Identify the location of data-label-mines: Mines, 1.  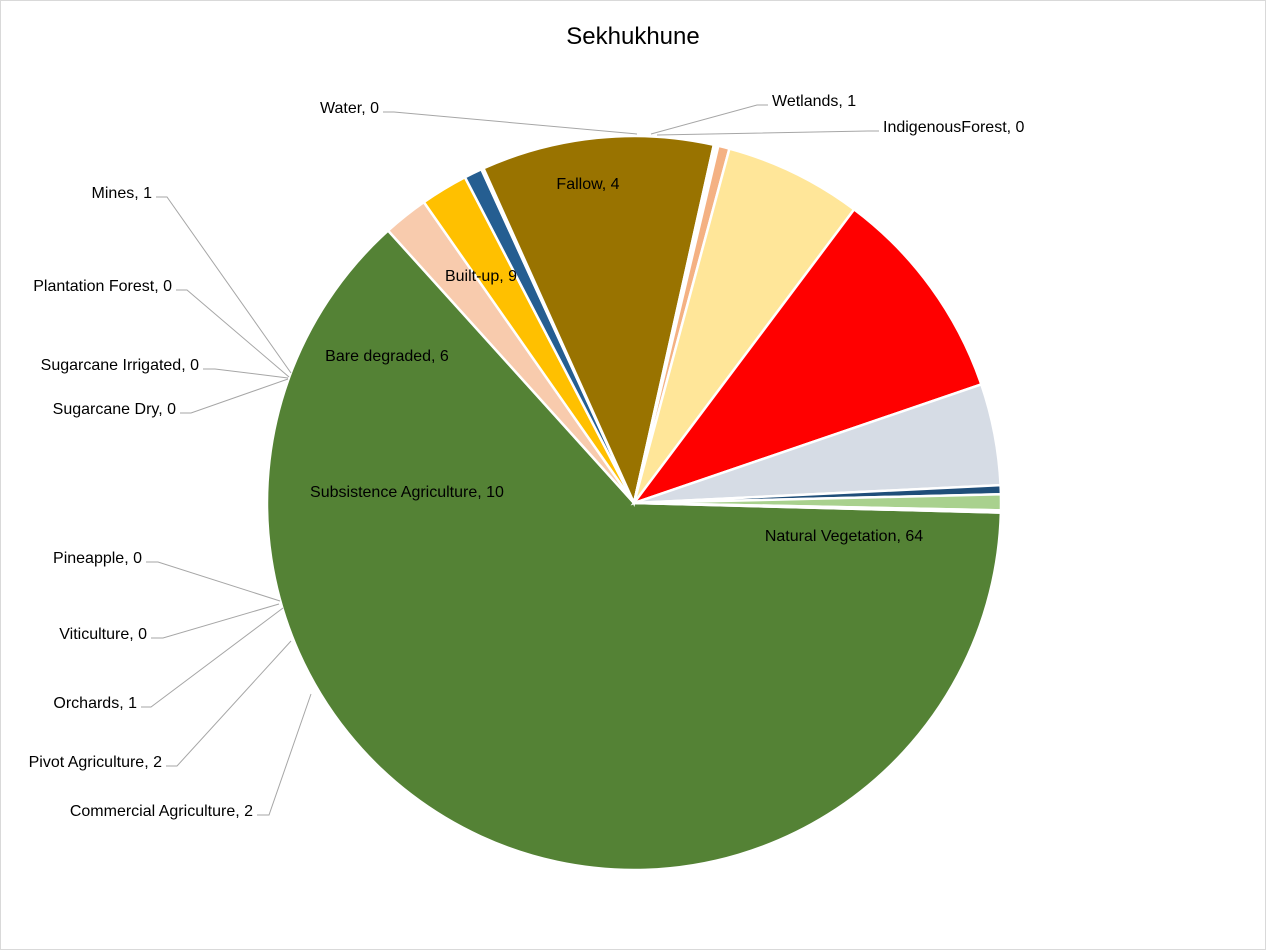
(122, 193).